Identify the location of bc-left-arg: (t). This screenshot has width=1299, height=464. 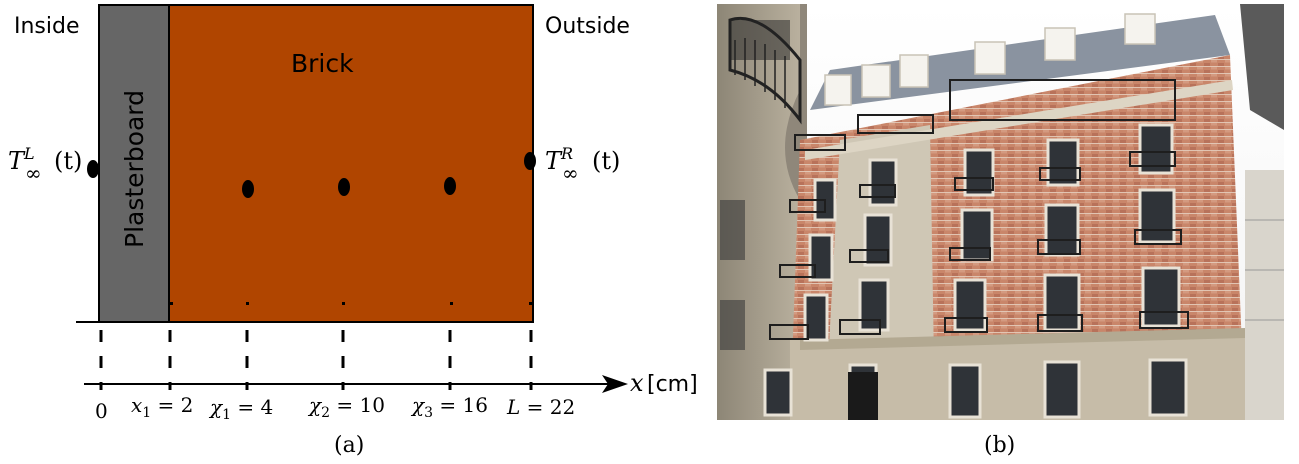
(68, 161).